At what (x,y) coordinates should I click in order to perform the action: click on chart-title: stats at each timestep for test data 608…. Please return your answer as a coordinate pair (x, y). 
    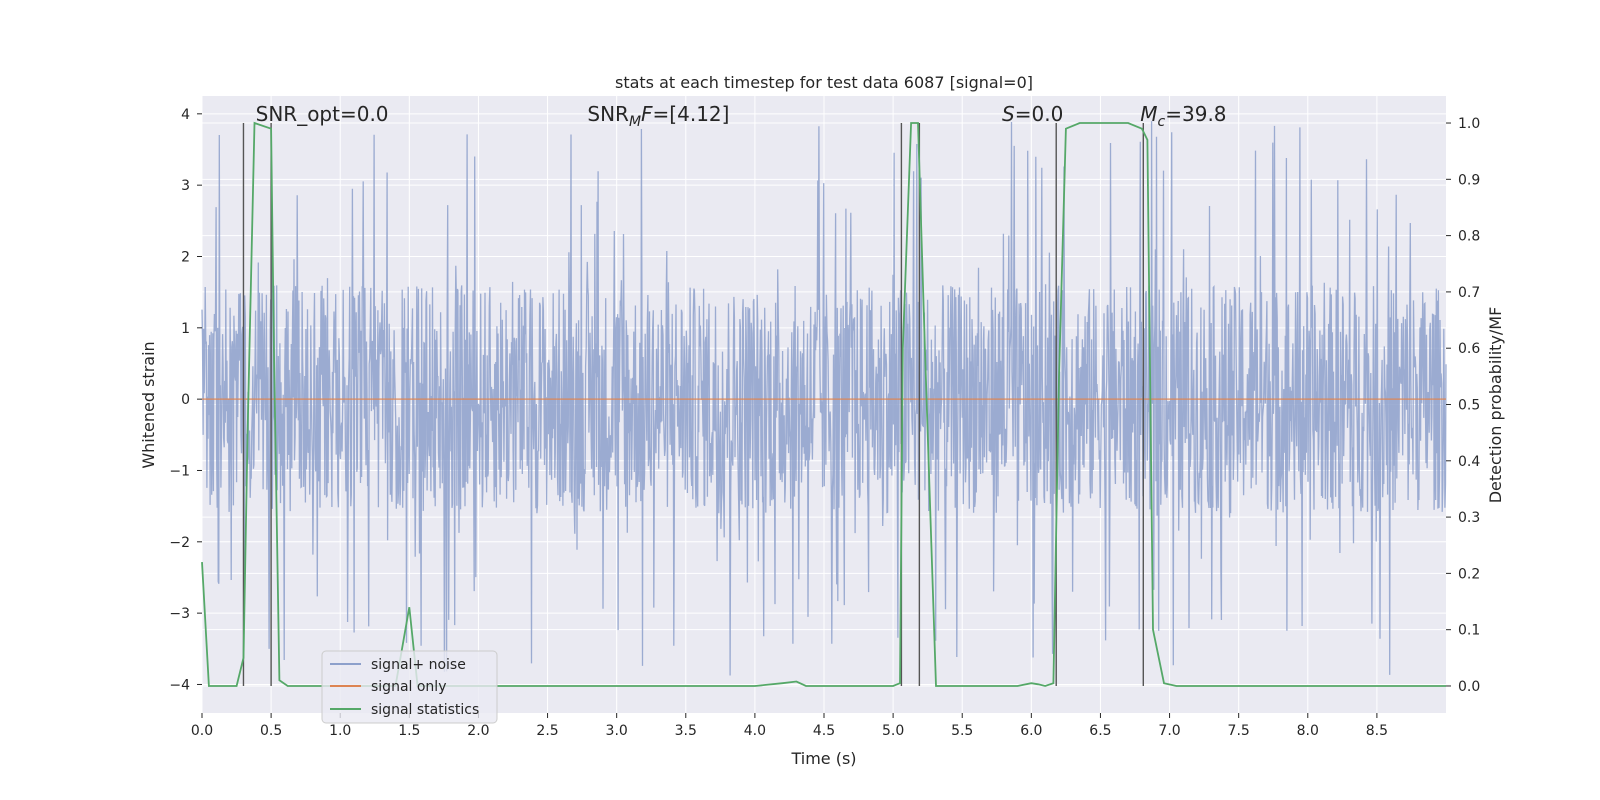
    Looking at the image, I should click on (824, 82).